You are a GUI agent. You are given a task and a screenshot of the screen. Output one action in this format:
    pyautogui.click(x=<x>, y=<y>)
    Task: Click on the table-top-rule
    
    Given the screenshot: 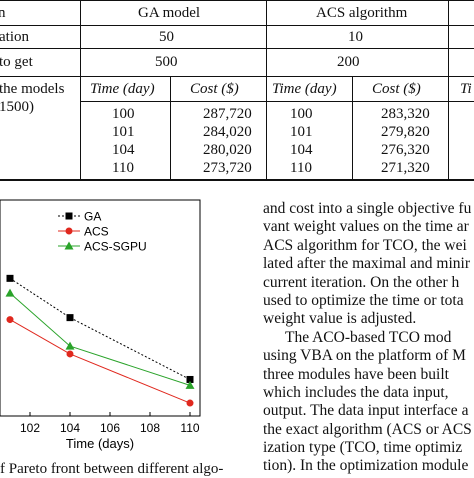 What is the action you would take?
    pyautogui.click(x=237, y=0)
    